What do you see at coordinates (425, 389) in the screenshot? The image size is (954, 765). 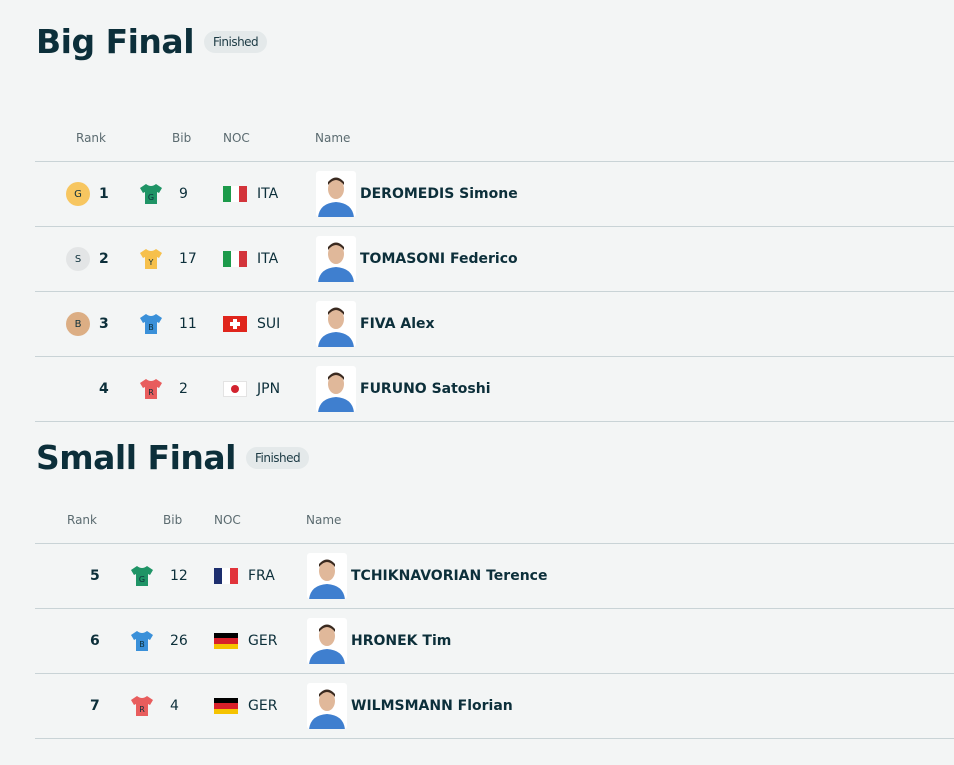 I see `athlete-name: FURUNO Satoshi` at bounding box center [425, 389].